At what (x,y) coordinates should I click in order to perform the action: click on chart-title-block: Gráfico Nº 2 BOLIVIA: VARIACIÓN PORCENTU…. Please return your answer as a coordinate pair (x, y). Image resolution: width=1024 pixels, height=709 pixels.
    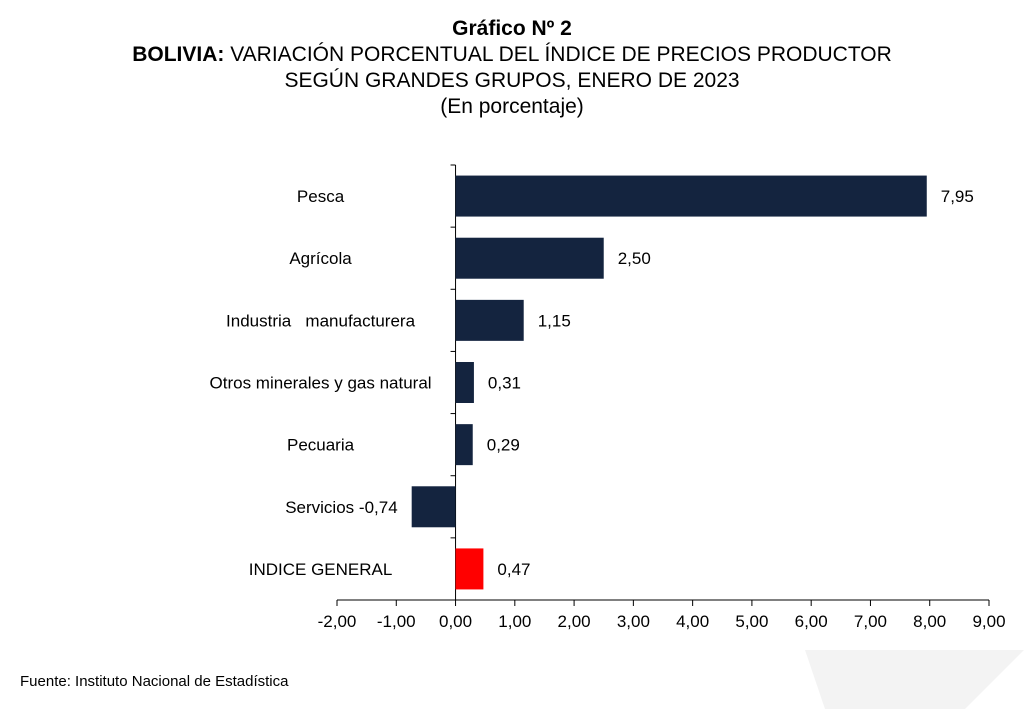
    Looking at the image, I should click on (512, 68).